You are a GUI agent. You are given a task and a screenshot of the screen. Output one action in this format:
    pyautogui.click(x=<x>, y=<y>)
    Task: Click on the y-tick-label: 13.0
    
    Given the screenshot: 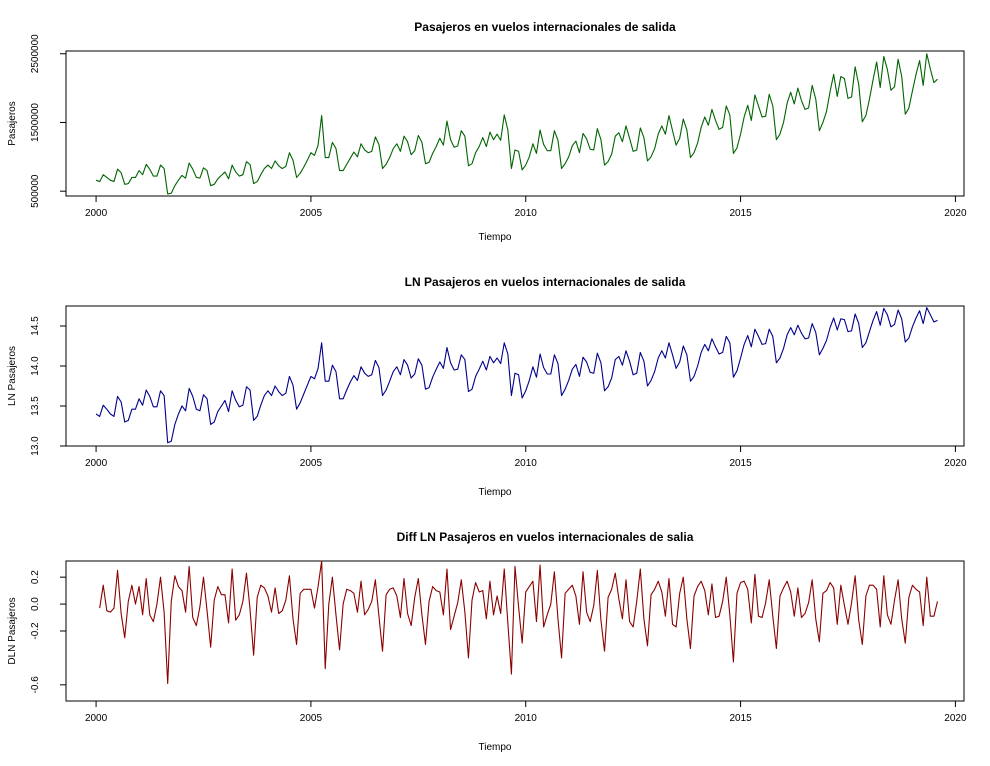 What is the action you would take?
    pyautogui.click(x=35, y=446)
    